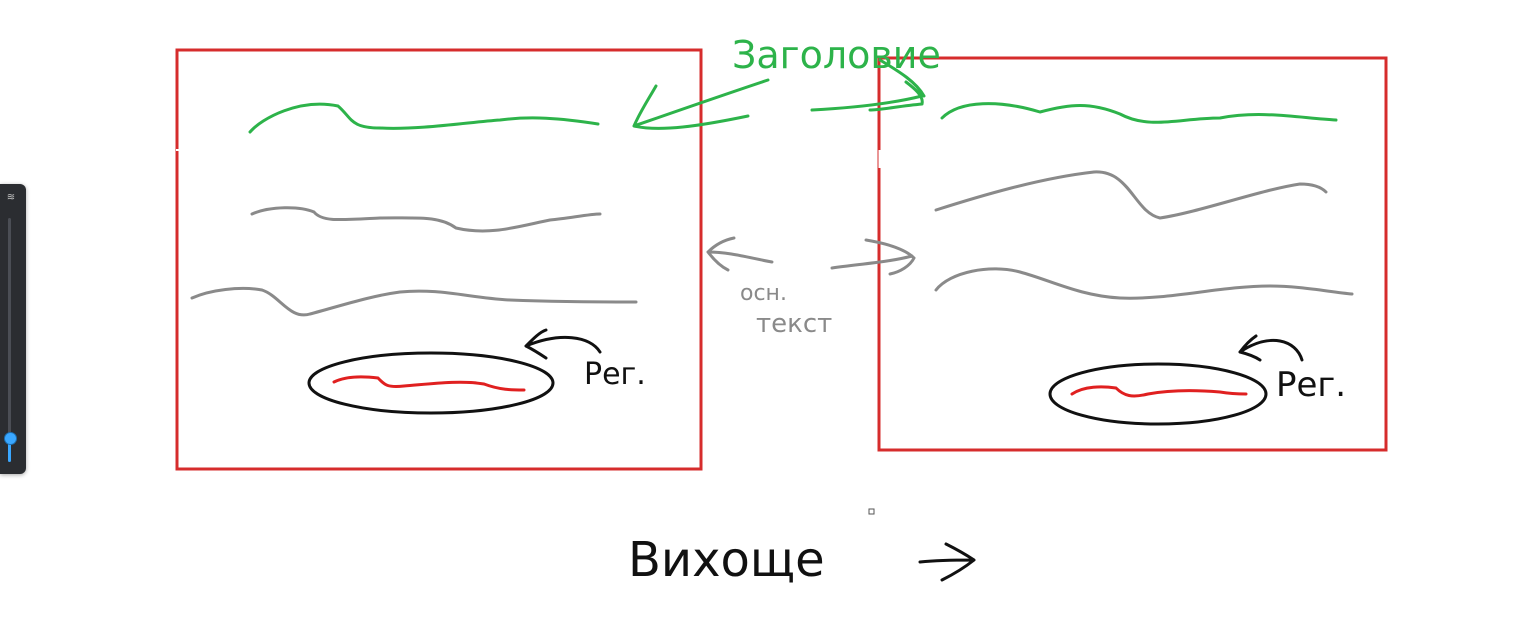  What do you see at coordinates (9, 340) in the screenshot?
I see `stroke-slider-track` at bounding box center [9, 340].